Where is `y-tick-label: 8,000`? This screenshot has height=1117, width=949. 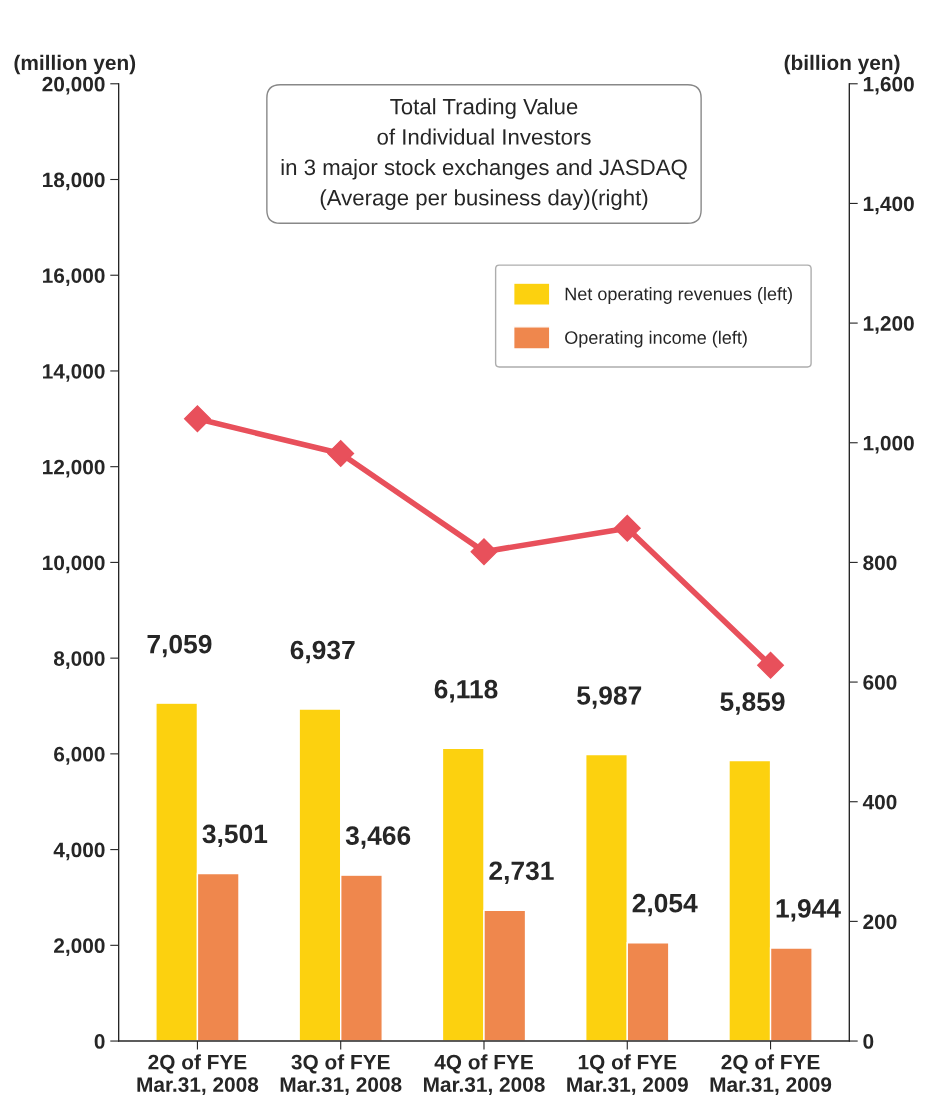 y-tick-label: 8,000 is located at coordinates (79, 660).